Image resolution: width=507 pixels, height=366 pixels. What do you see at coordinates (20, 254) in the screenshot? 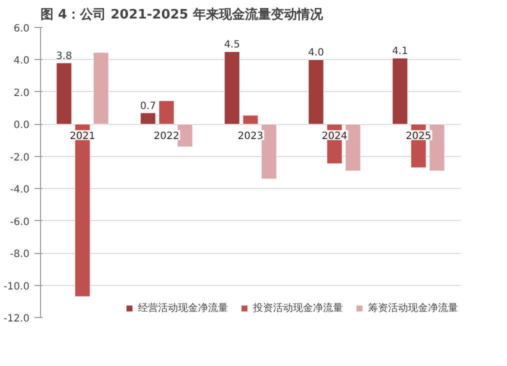
I see `y-tick-label: -8.0` at bounding box center [20, 254].